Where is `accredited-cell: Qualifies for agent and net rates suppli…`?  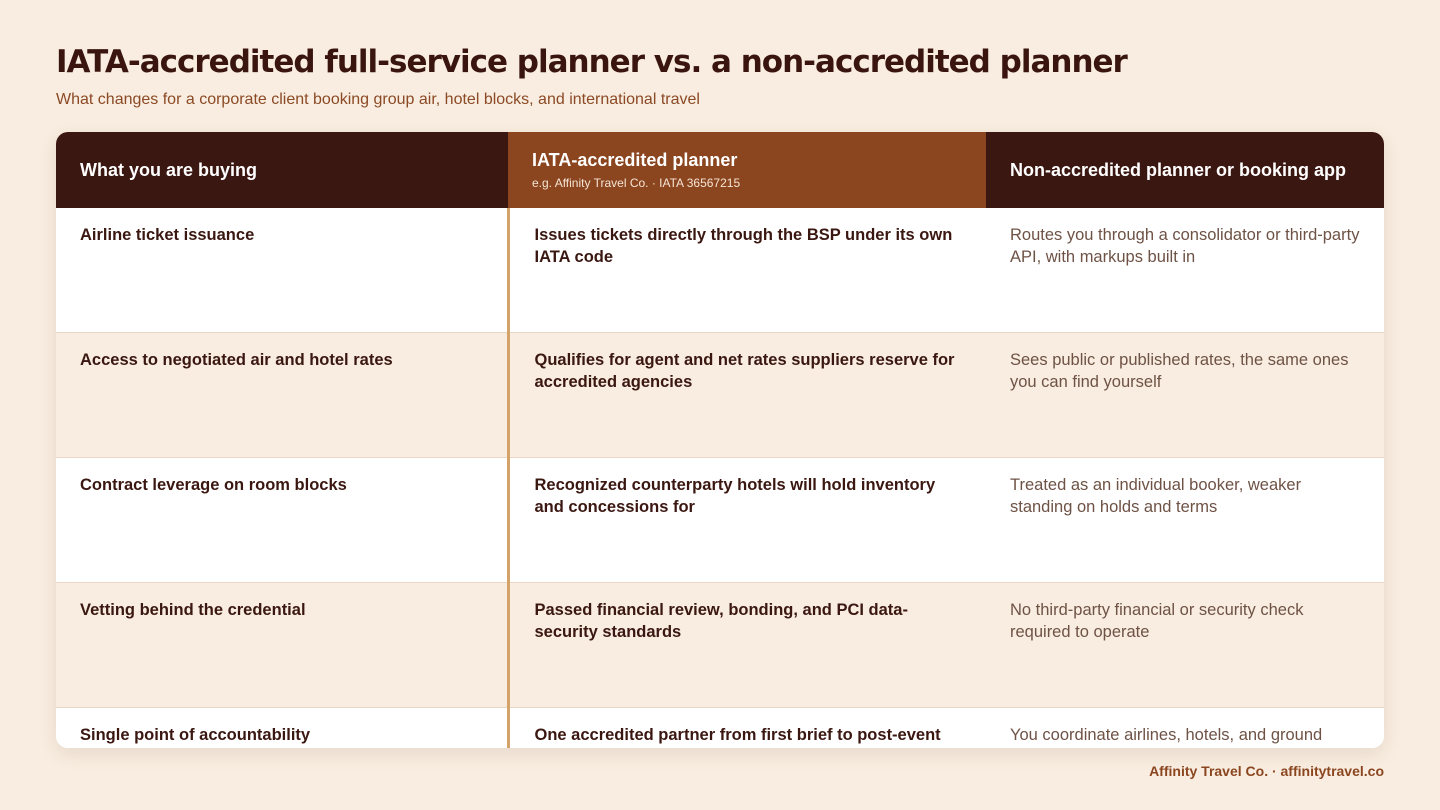 accredited-cell: Qualifies for agent and net rates suppli… is located at coordinates (746, 395).